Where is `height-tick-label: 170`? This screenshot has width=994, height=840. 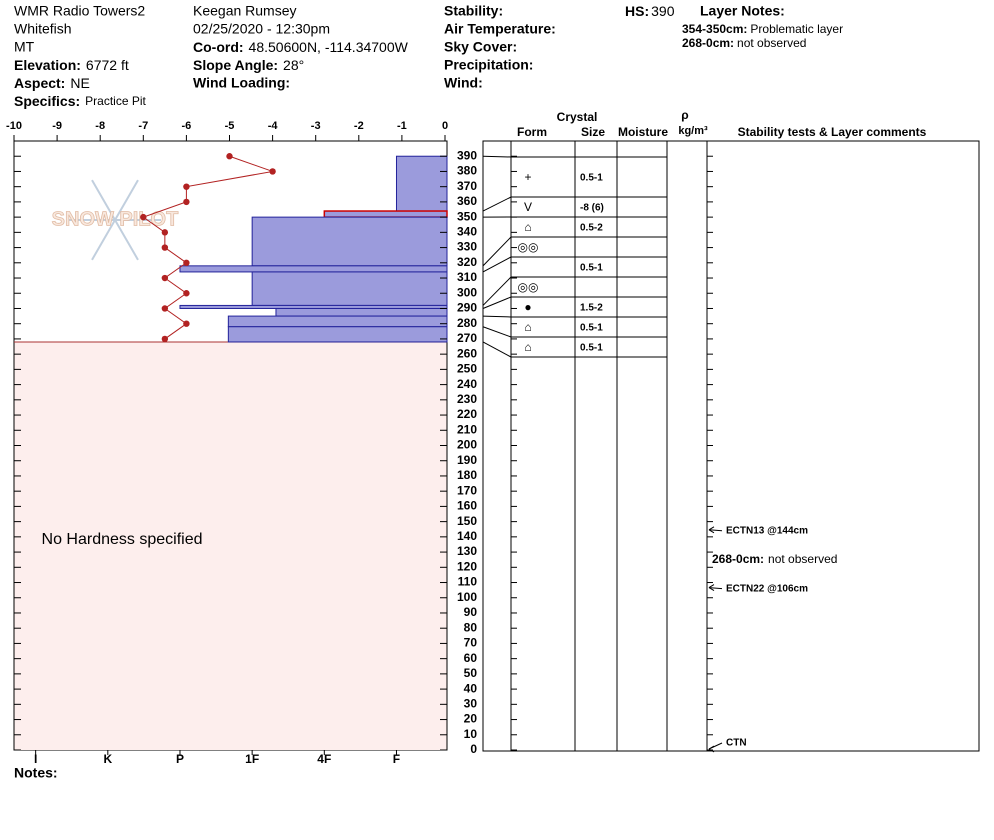 height-tick-label: 170 is located at coordinates (467, 490).